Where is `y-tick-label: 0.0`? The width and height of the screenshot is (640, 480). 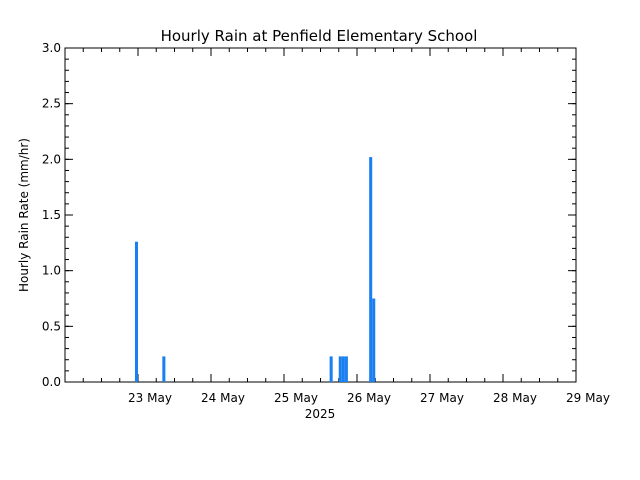 y-tick-label: 0.0 is located at coordinates (51, 382).